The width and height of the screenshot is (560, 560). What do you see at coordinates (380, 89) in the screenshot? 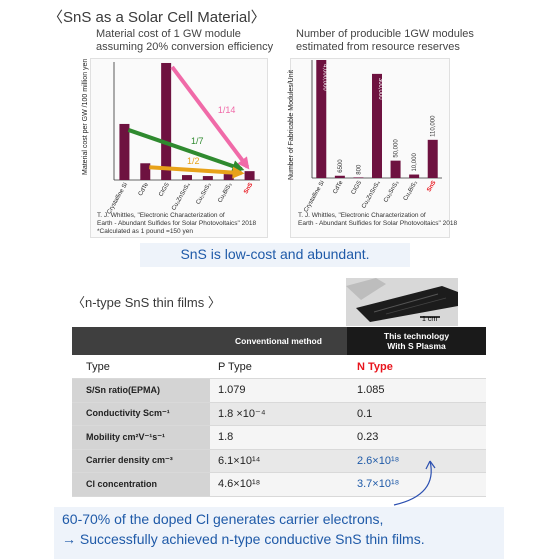
I see `value-label: 300,000` at bounding box center [380, 89].